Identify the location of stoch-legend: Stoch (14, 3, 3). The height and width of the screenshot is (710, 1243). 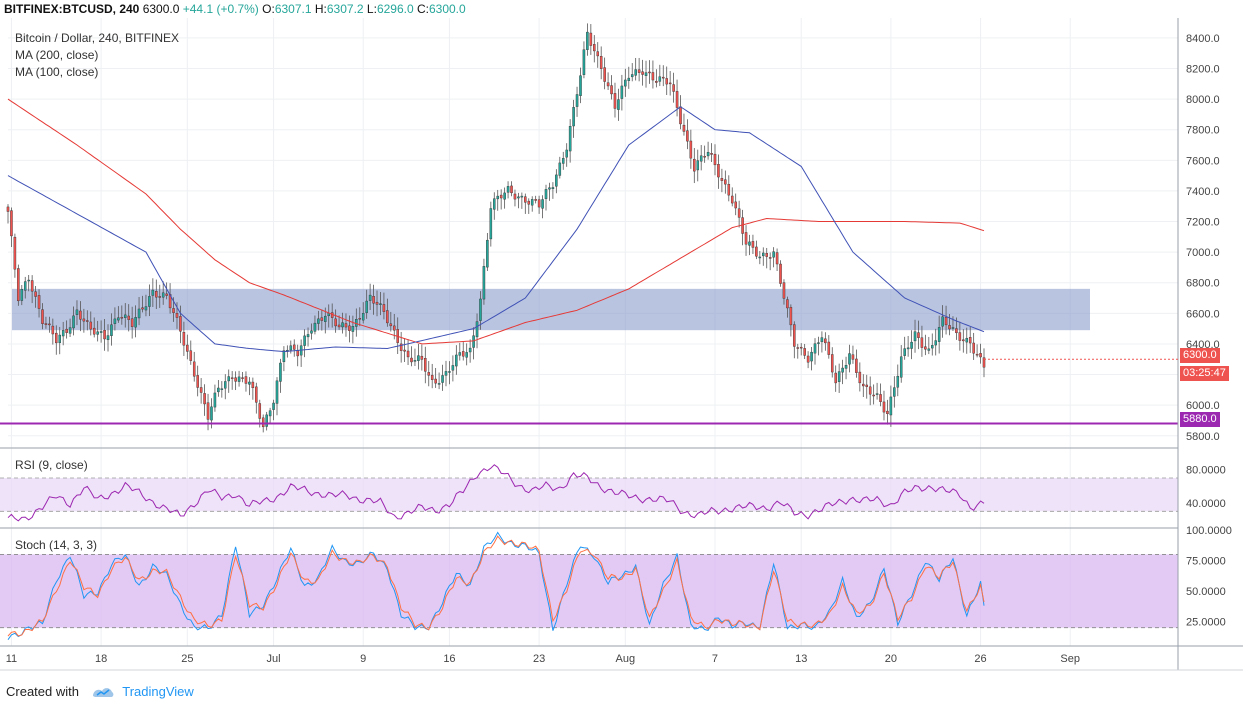
(56, 545).